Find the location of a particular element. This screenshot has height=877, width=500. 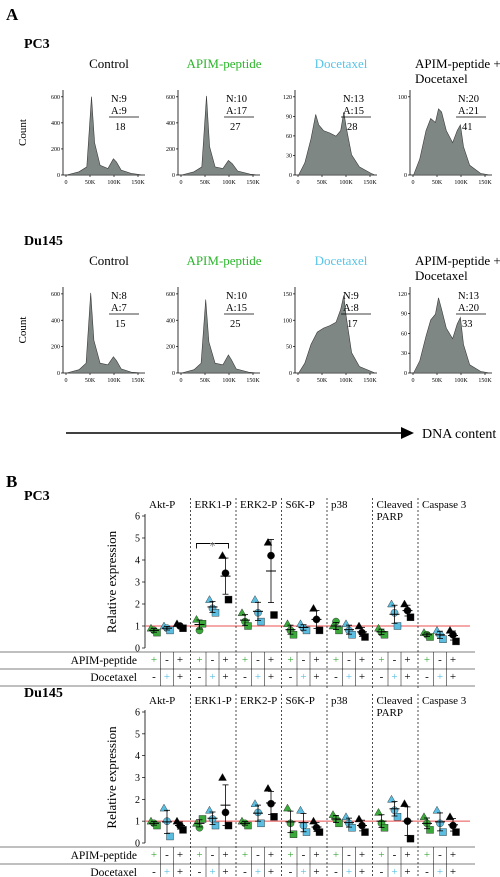

histogram-total: 18 is located at coordinates (120, 127).